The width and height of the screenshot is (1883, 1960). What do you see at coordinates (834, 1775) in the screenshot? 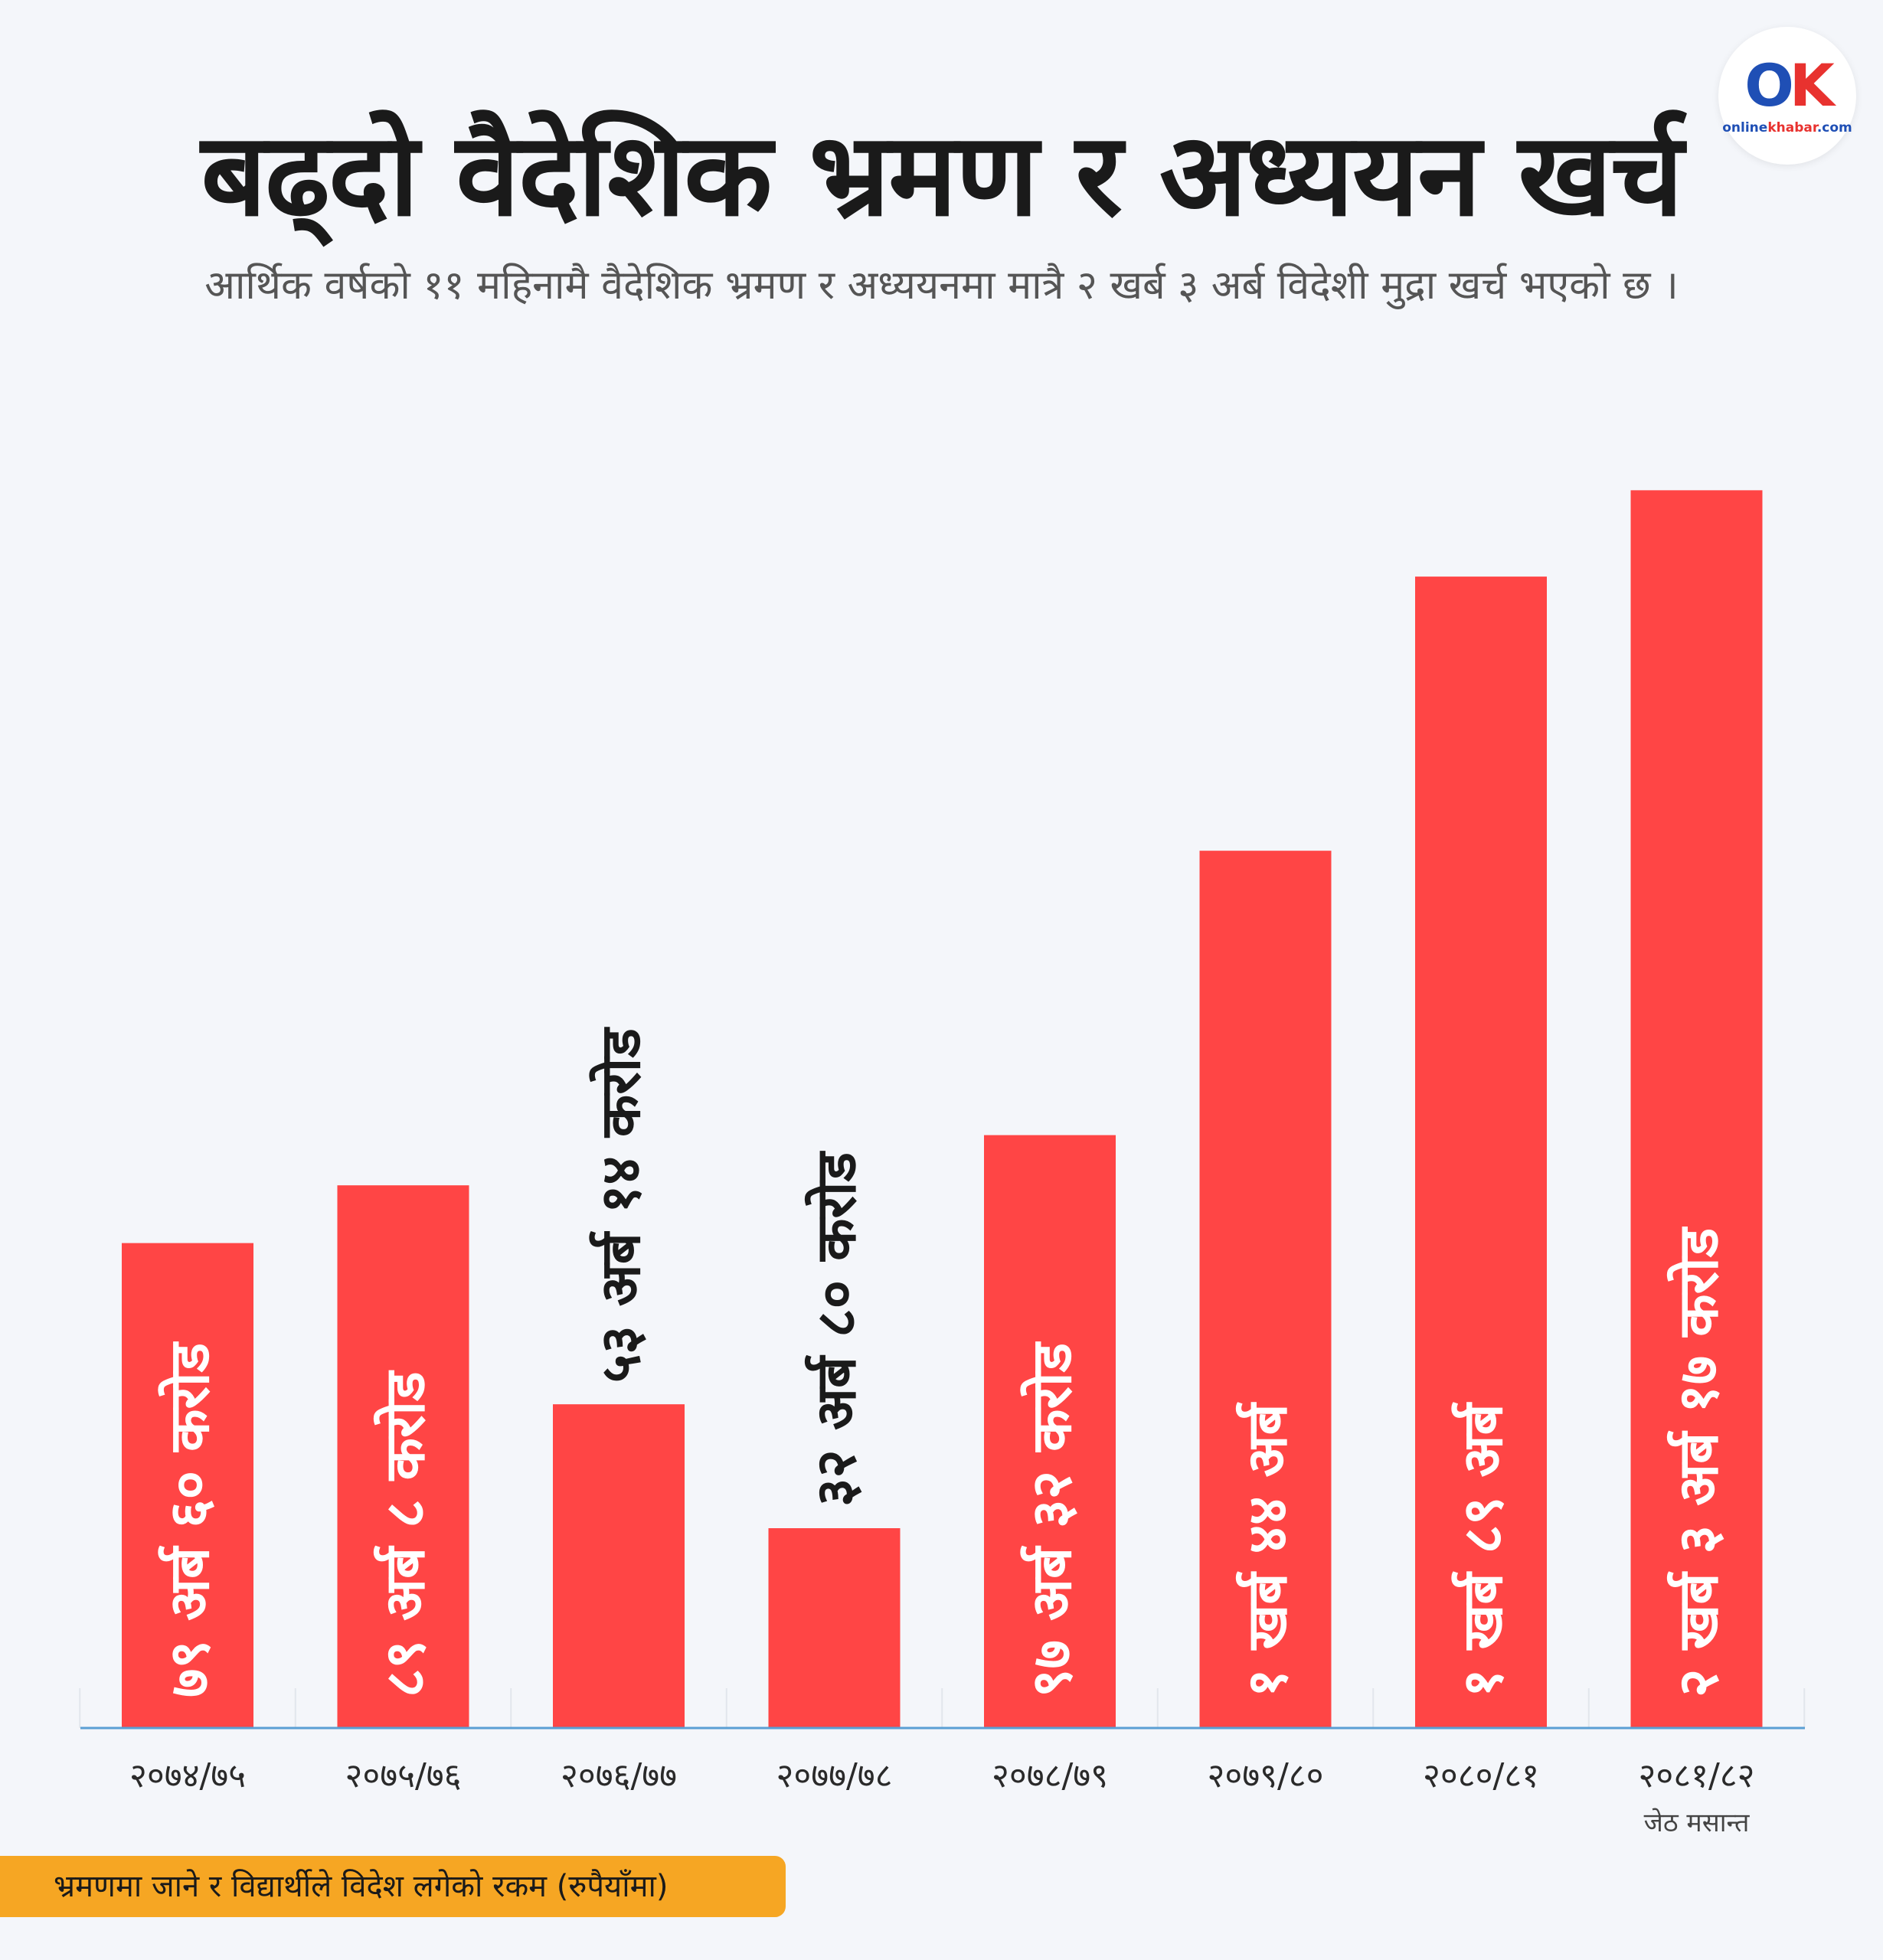
I see `x-tick-label: २०७७/७८` at bounding box center [834, 1775].